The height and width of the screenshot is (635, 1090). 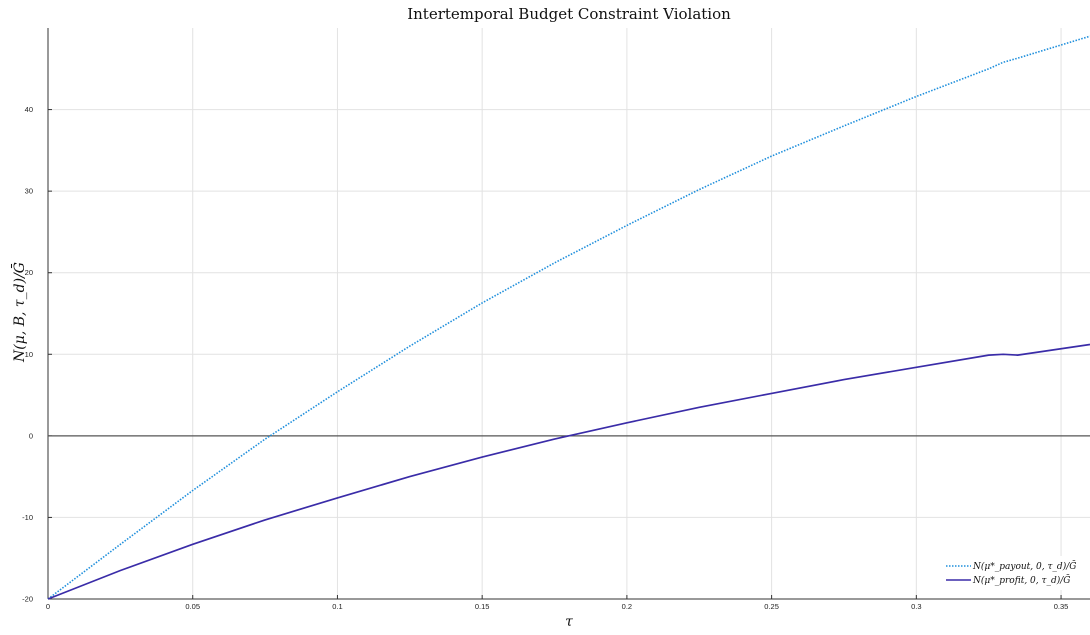 I want to click on x-tick-label: 0.05, so click(x=192, y=606).